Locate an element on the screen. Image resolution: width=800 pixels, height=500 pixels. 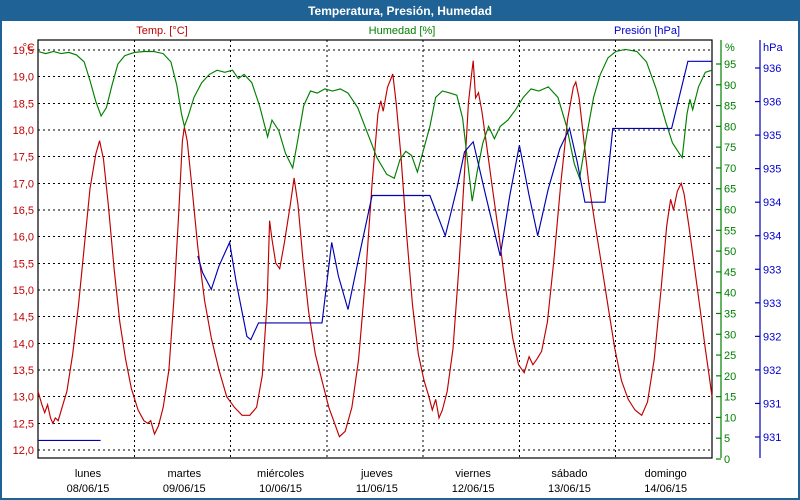
y-axis-humidity-tick-label: 90 is located at coordinates (730, 86).